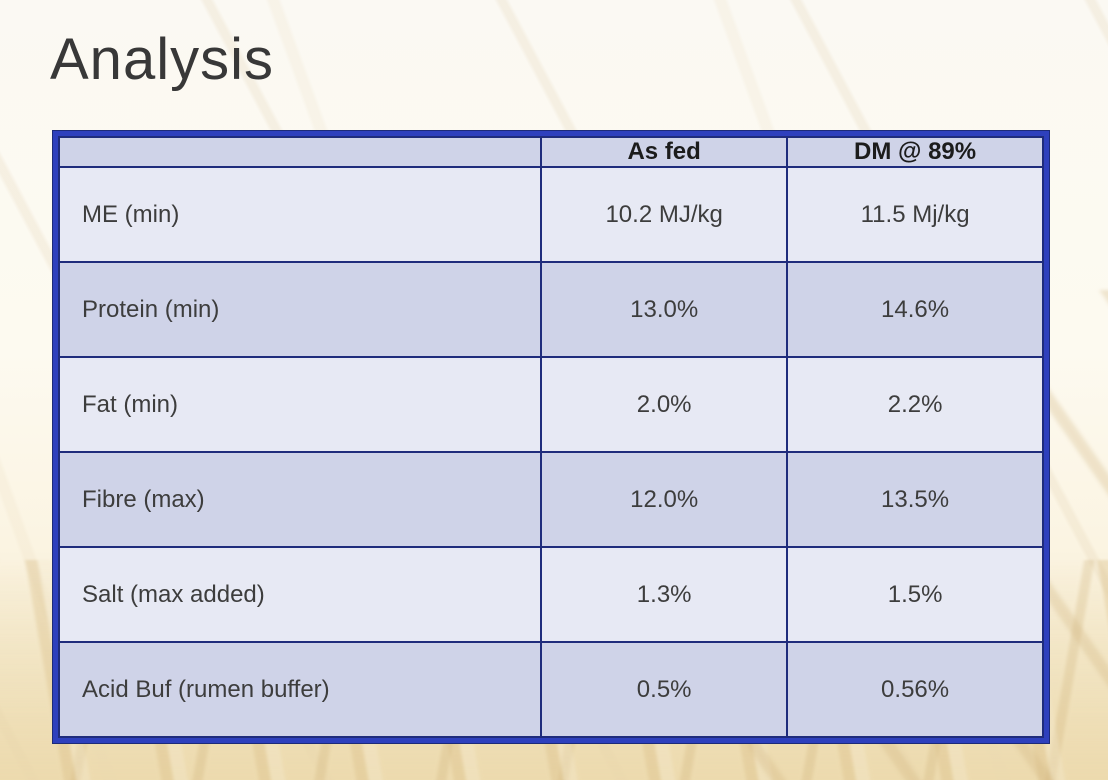  Describe the element at coordinates (300, 309) in the screenshot. I see `row-label: Protein (min)` at that location.